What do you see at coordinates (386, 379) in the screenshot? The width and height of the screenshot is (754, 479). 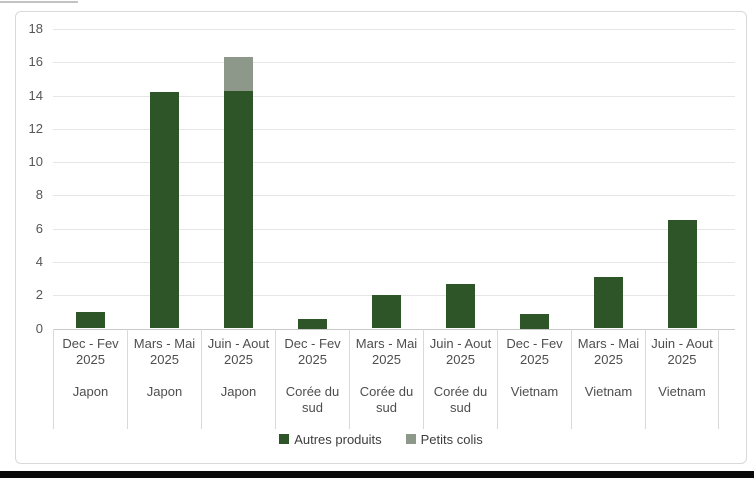 I see `x-axis-label-cell: Mars - Mai 2025 Corée du sud` at bounding box center [386, 379].